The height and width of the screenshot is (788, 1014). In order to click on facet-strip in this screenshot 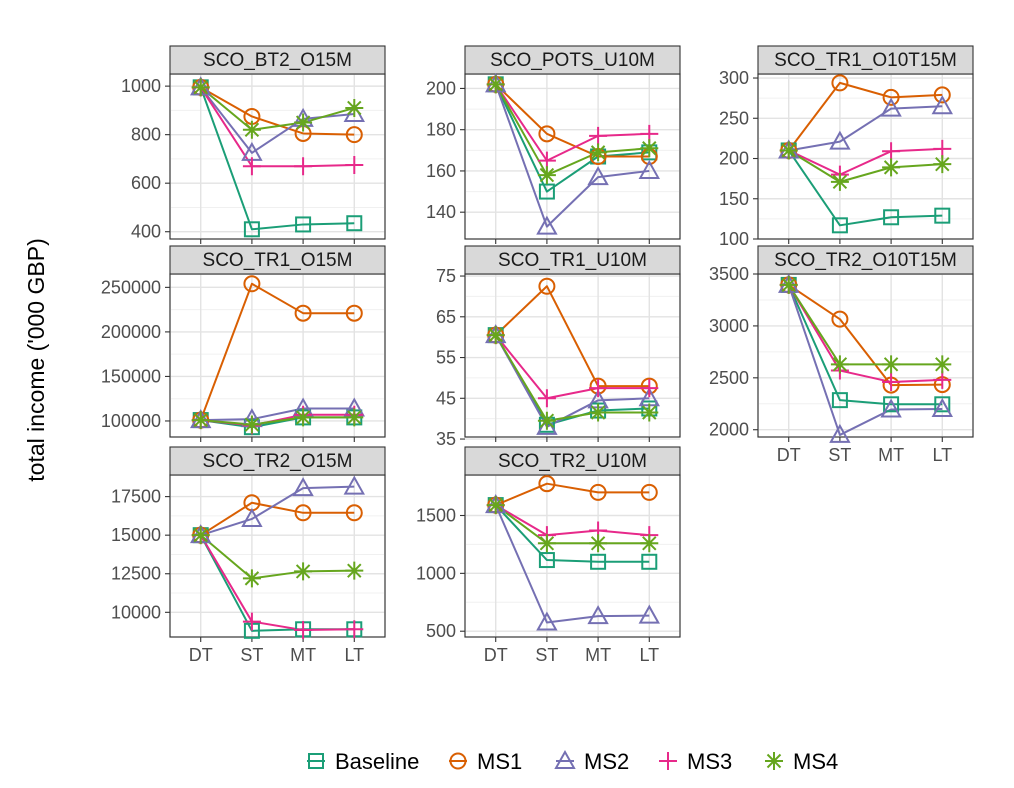, I will do `click(572, 60)`.